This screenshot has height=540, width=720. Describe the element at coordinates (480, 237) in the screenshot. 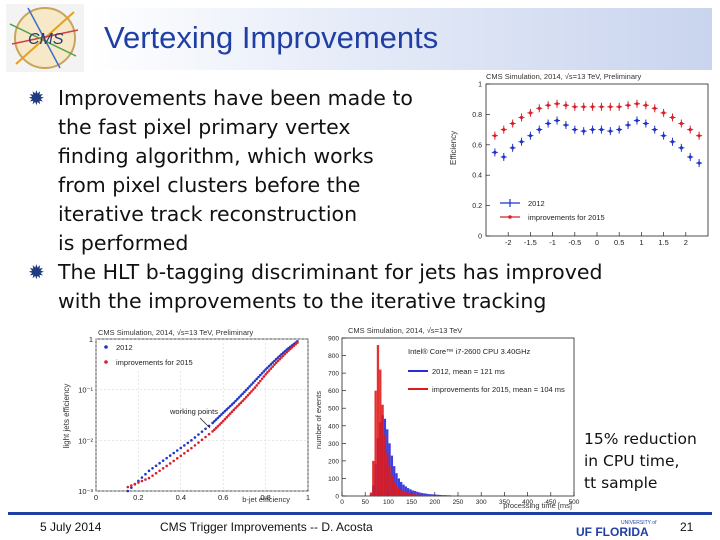

I see `plot1-ytick-label: 0` at that location.